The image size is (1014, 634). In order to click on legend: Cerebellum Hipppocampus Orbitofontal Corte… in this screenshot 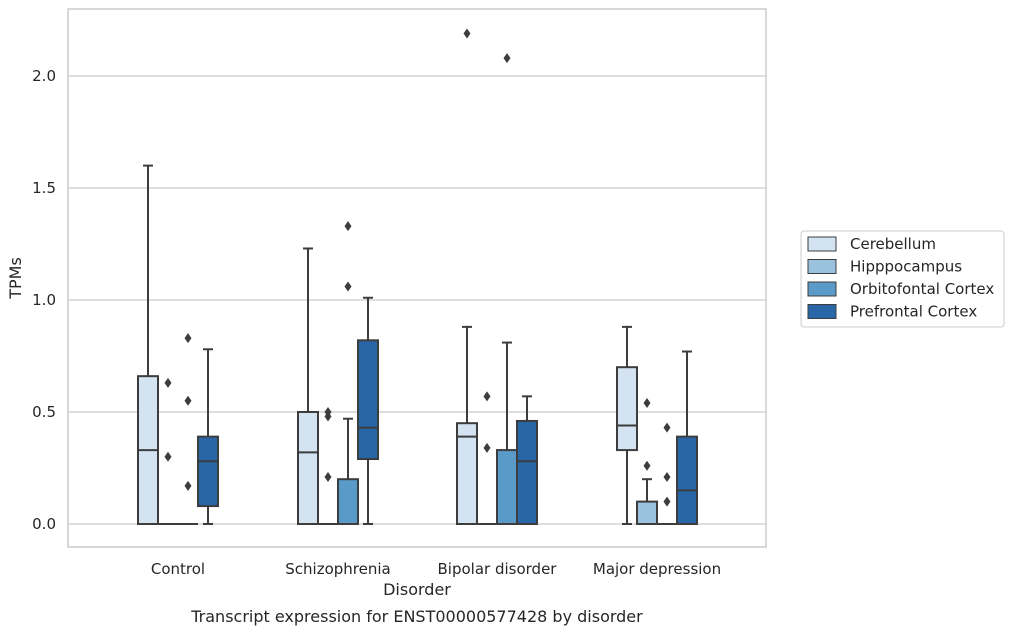, I will do `click(902, 279)`.